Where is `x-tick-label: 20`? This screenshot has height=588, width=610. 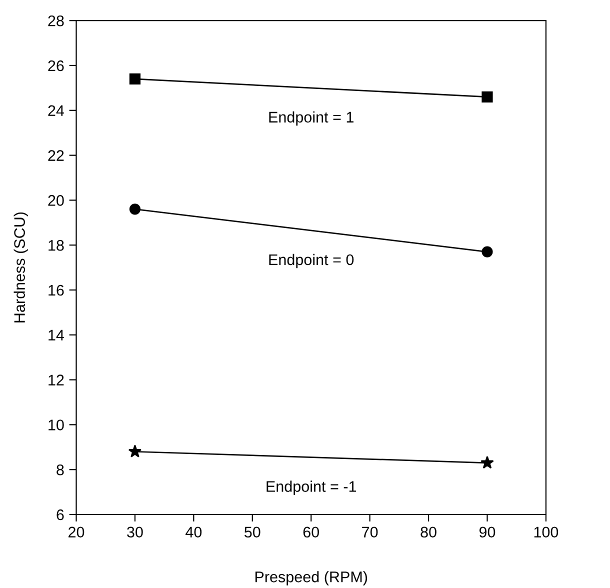
x-tick-label: 20 is located at coordinates (76, 532).